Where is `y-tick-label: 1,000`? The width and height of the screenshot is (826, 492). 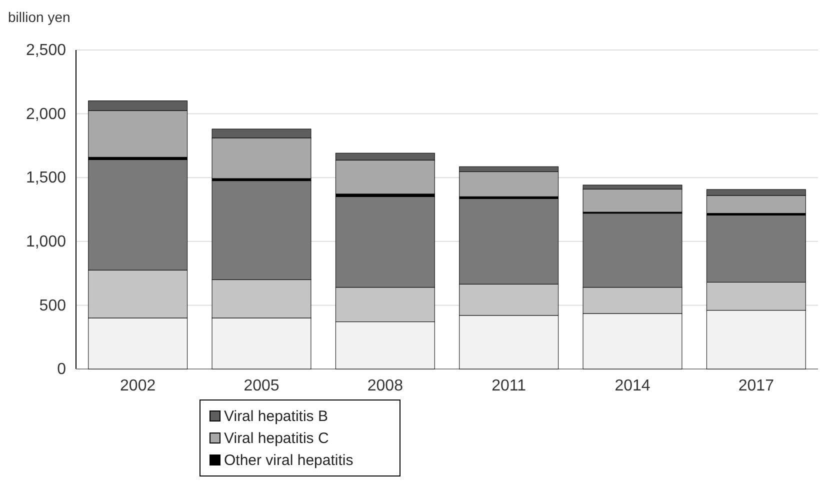
y-tick-label: 1,000 is located at coordinates (46, 242).